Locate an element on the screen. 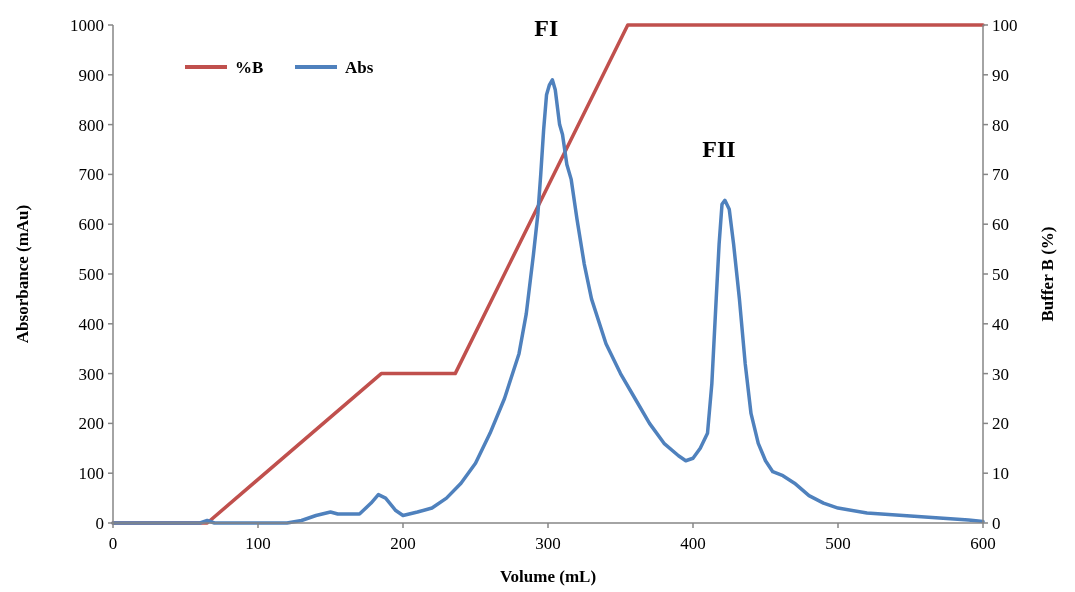 The height and width of the screenshot is (592, 1075). y-tick-label: 200 is located at coordinates (91, 424).